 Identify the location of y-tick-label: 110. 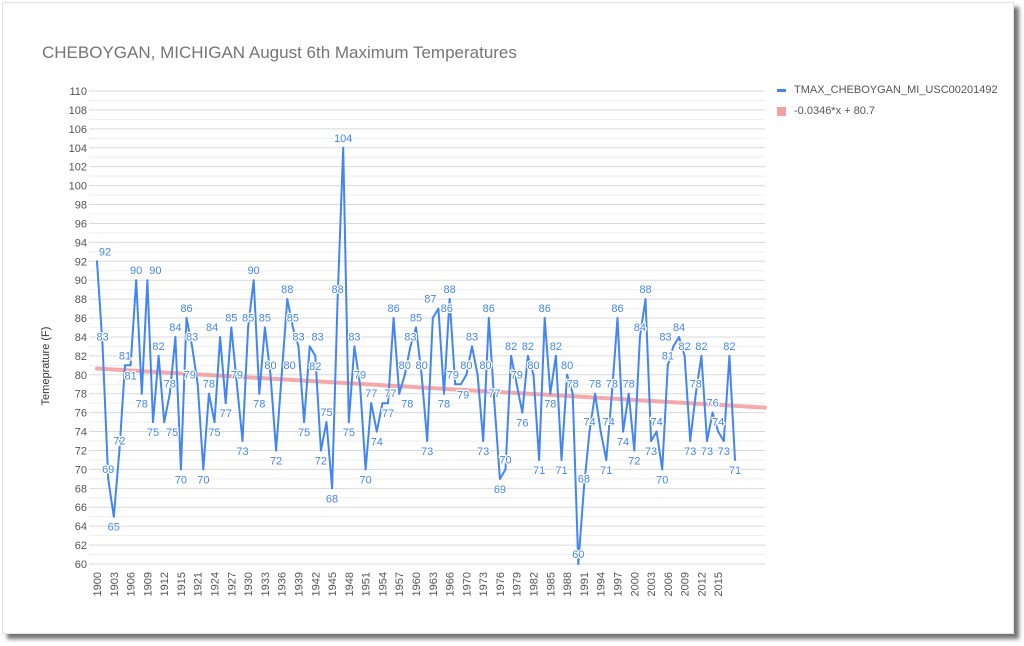
(78, 92).